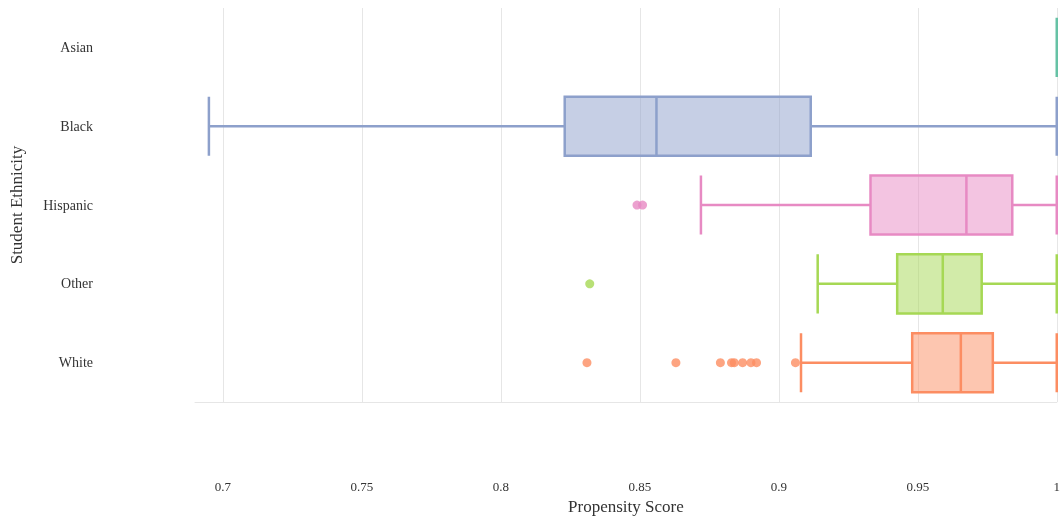  I want to click on y-tick-label: Black, so click(76, 126).